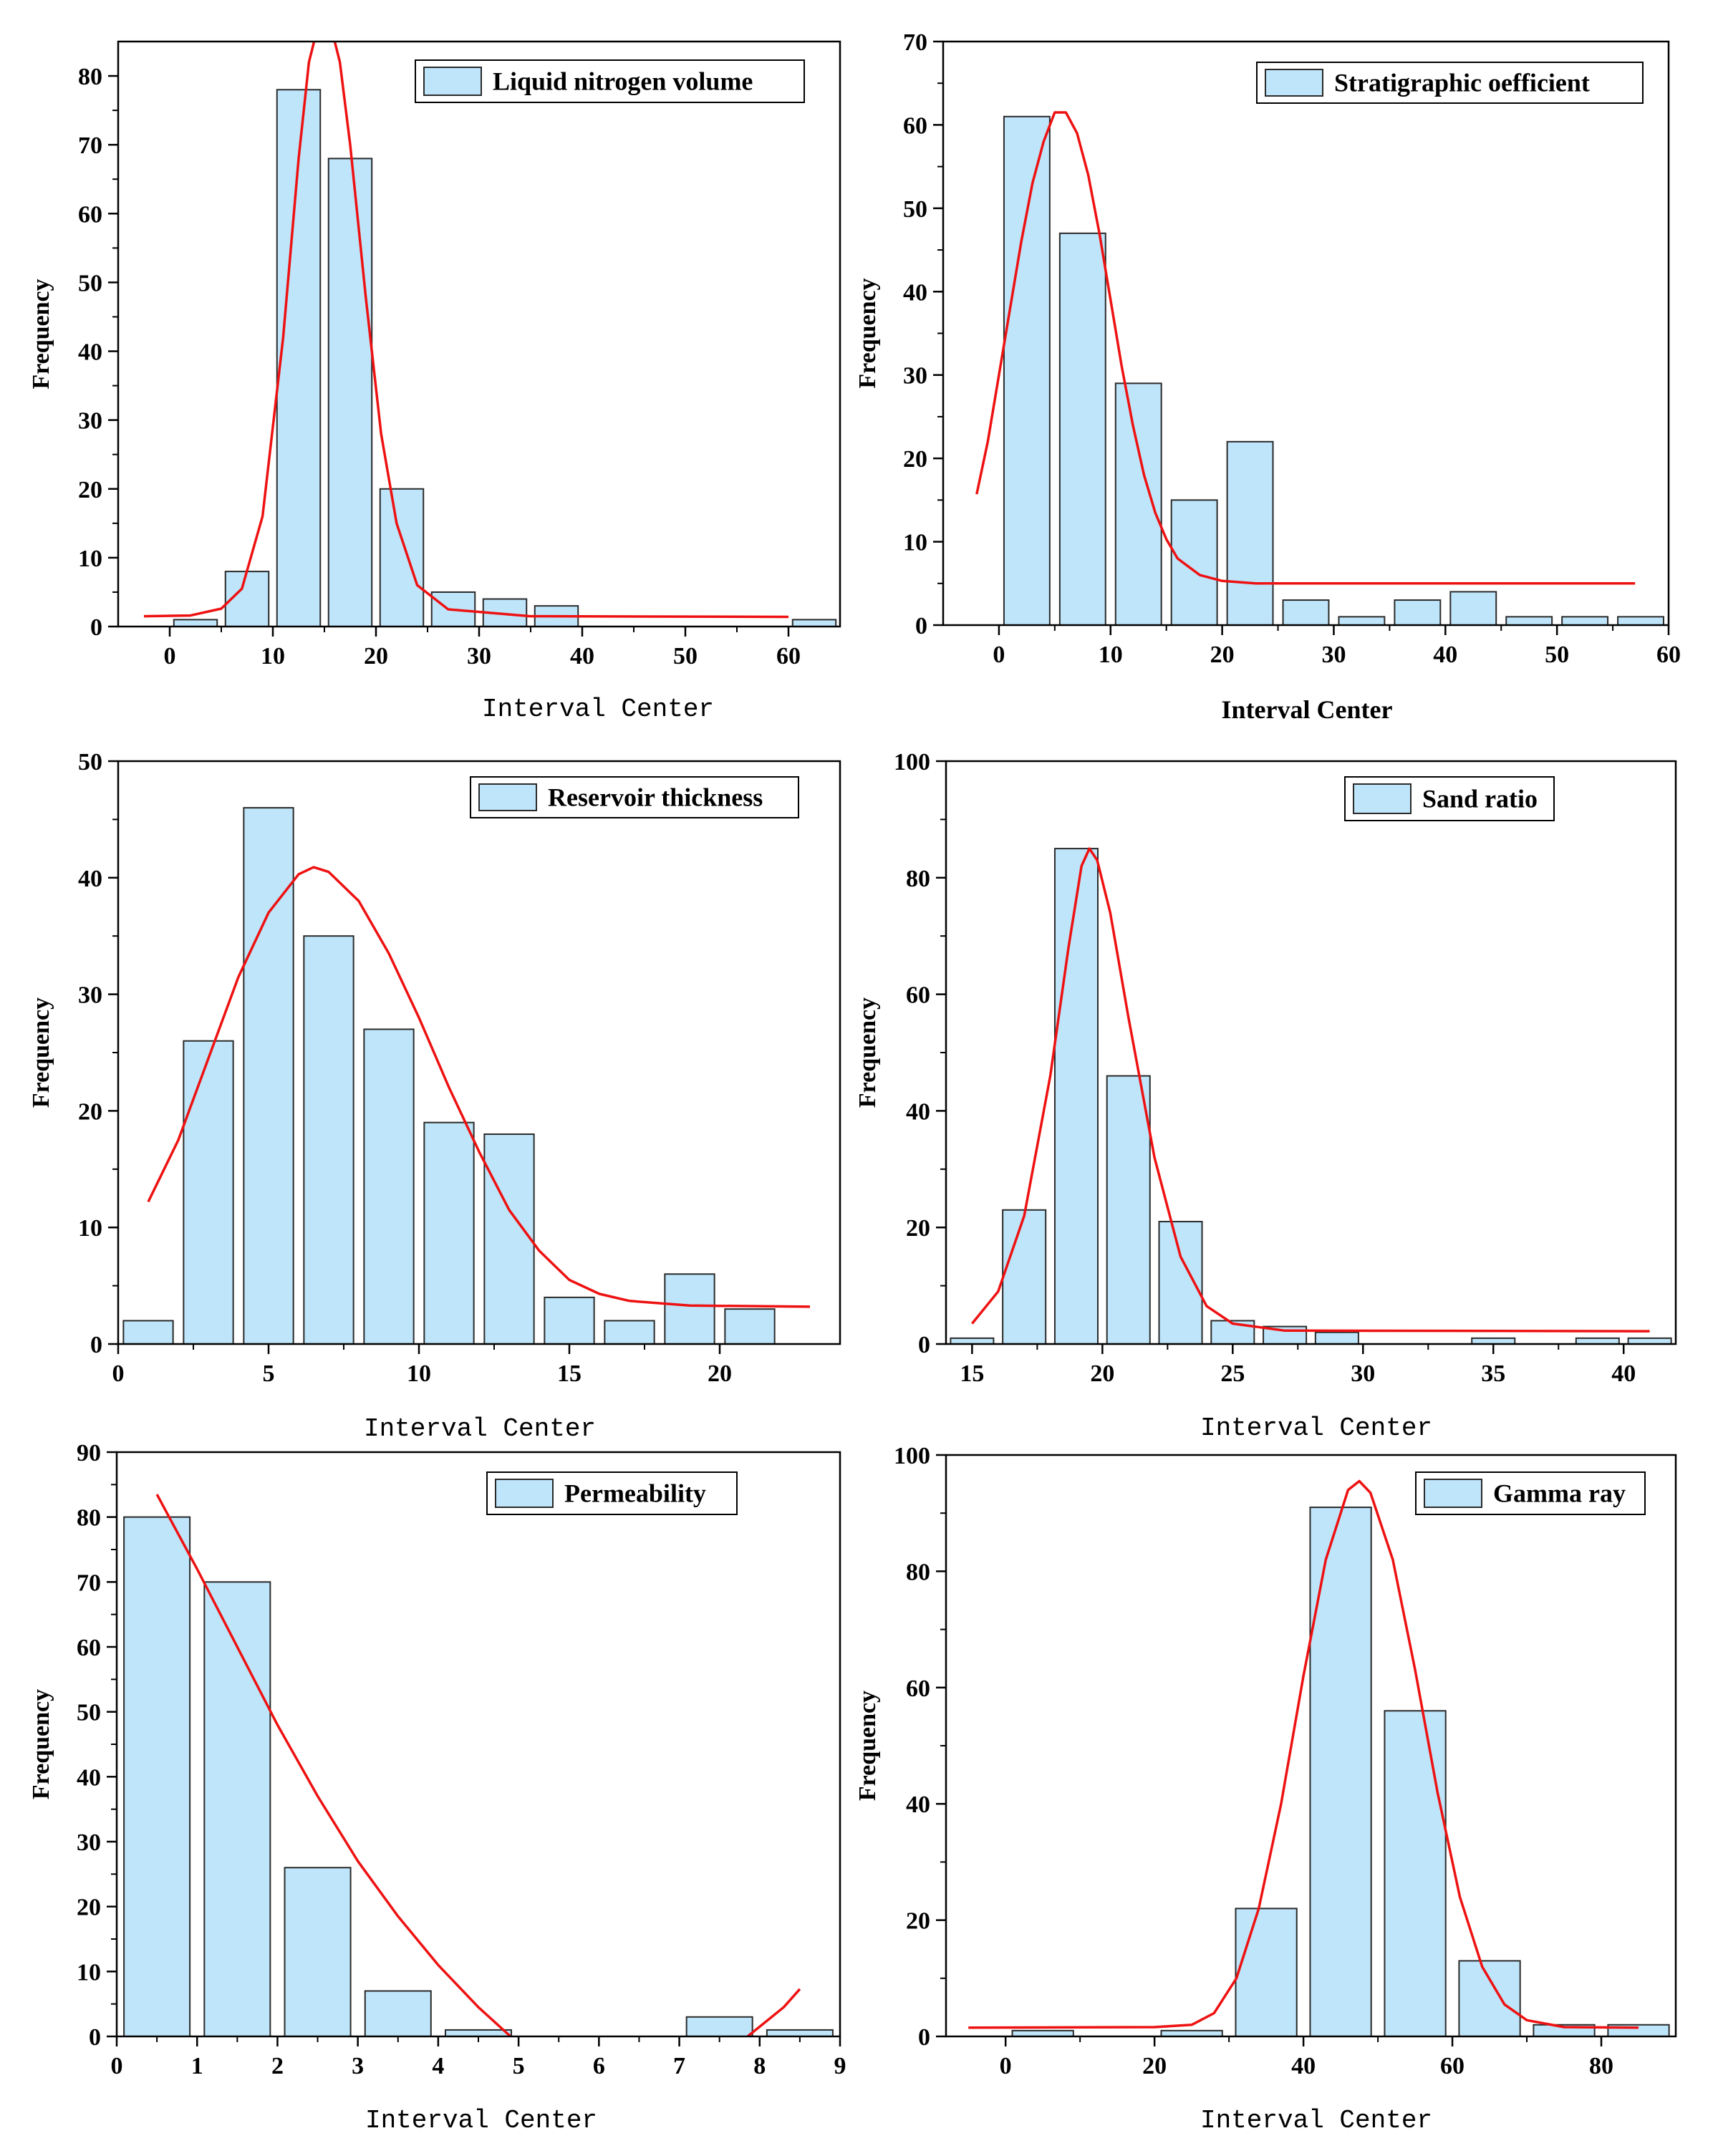  Describe the element at coordinates (635, 1493) in the screenshot. I see `legend-label: Permeability` at that location.